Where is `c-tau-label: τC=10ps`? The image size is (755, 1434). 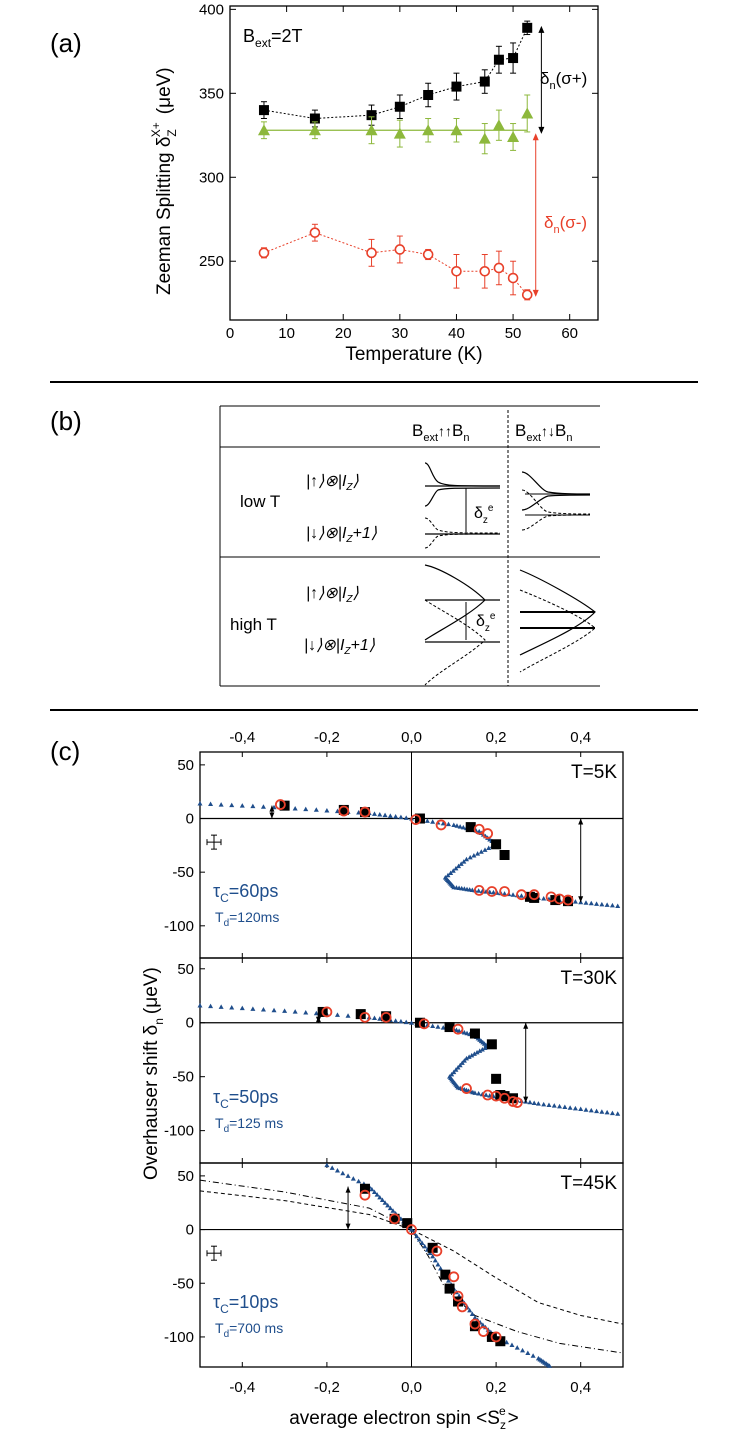
c-tau-label: τC=10ps is located at coordinates (245, 1304).